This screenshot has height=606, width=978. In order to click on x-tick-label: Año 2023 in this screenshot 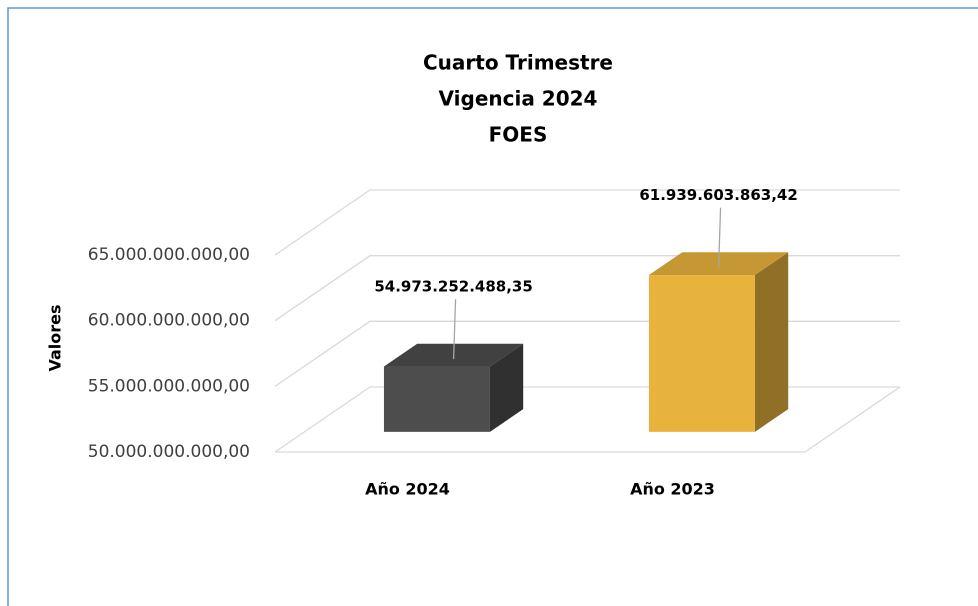, I will do `click(672, 489)`.